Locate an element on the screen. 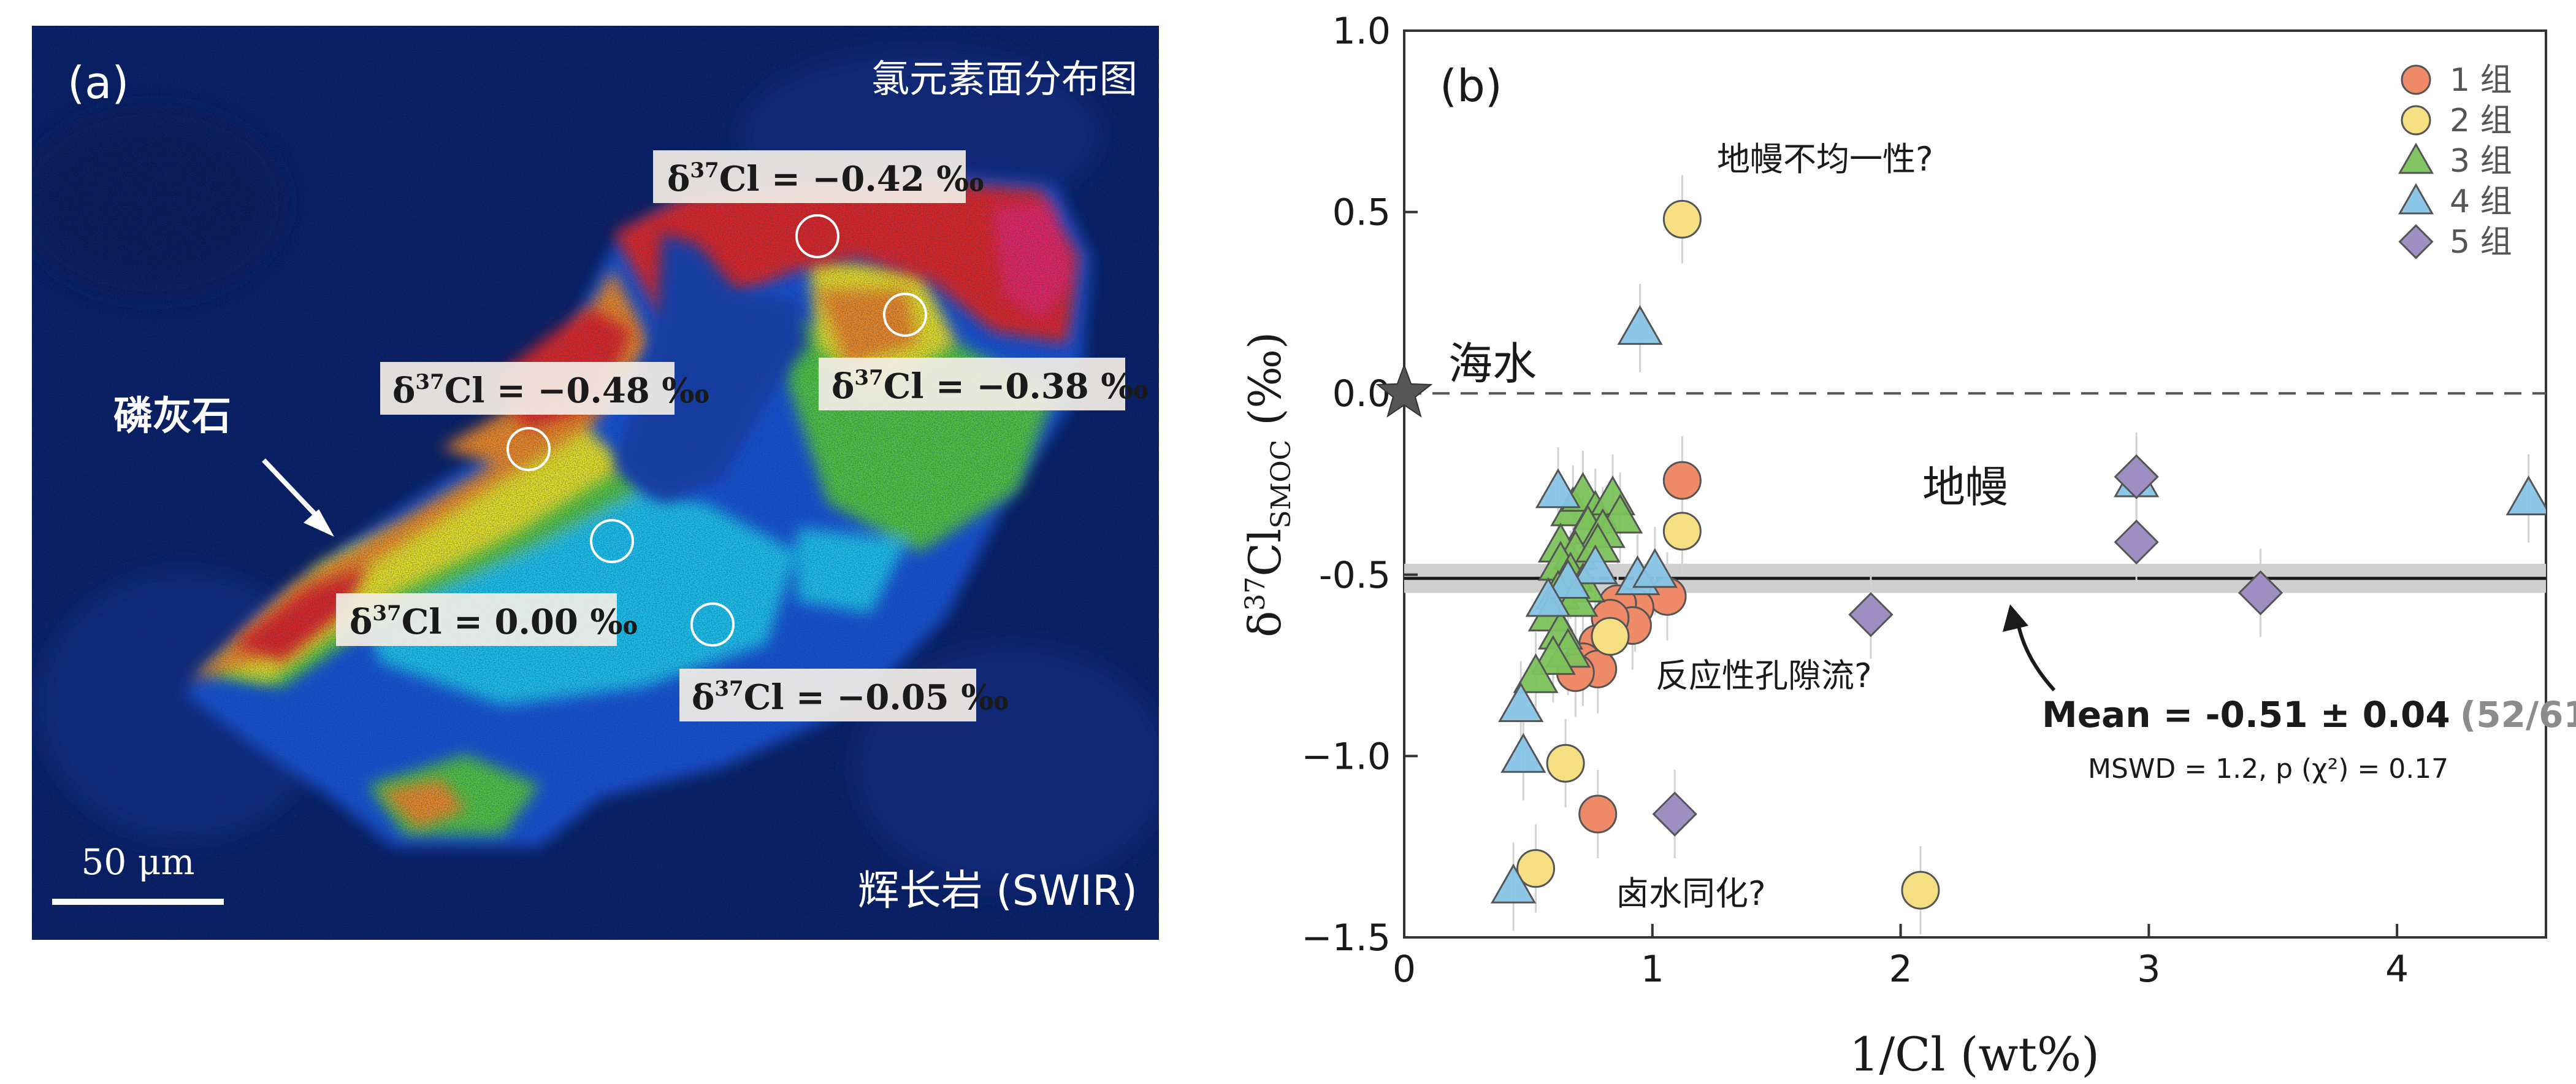 This screenshot has width=2576, height=1084. y-tick-label: 0.0 is located at coordinates (1361, 393).